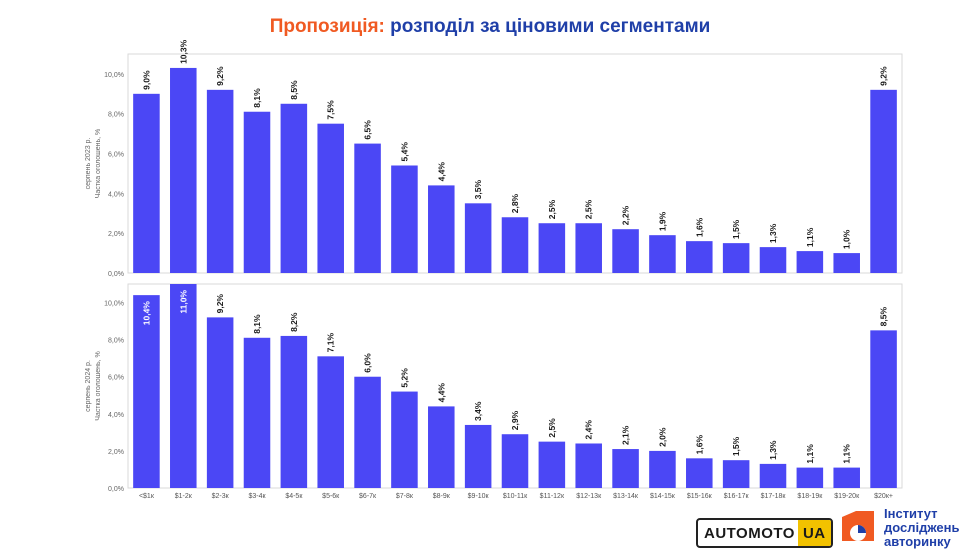  What do you see at coordinates (911, 513) in the screenshot?
I see `institute-logo-line1: Інститут` at bounding box center [911, 513].